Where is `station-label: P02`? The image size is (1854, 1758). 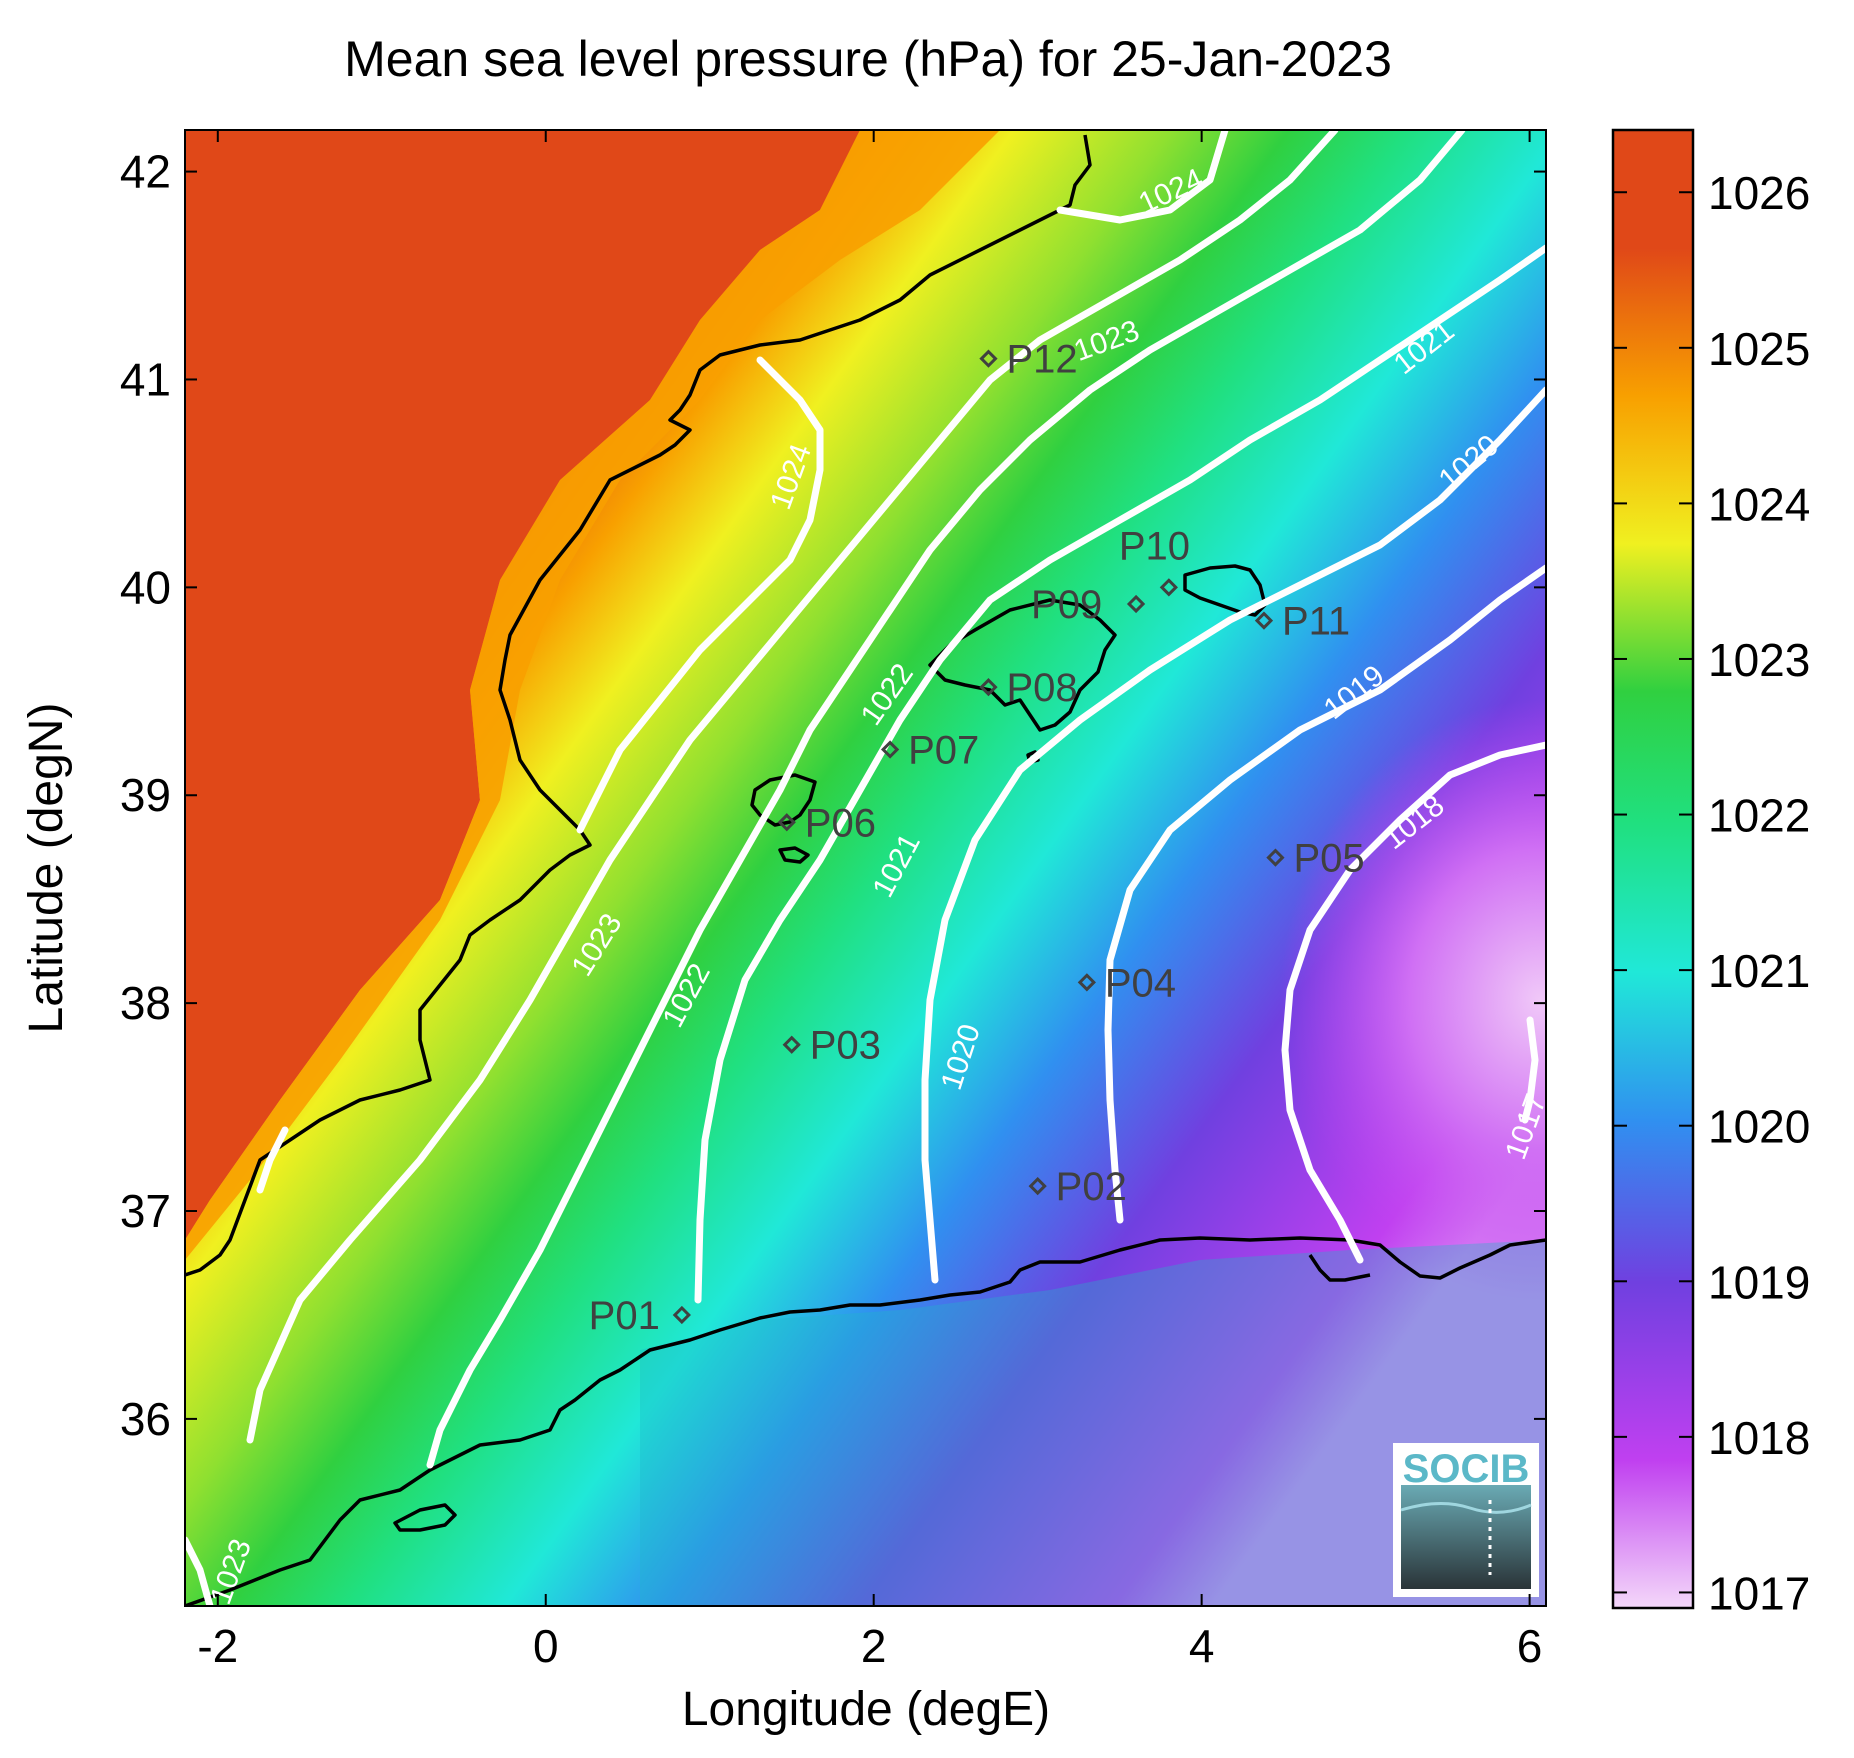
station-label: P02 is located at coordinates (1091, 1187).